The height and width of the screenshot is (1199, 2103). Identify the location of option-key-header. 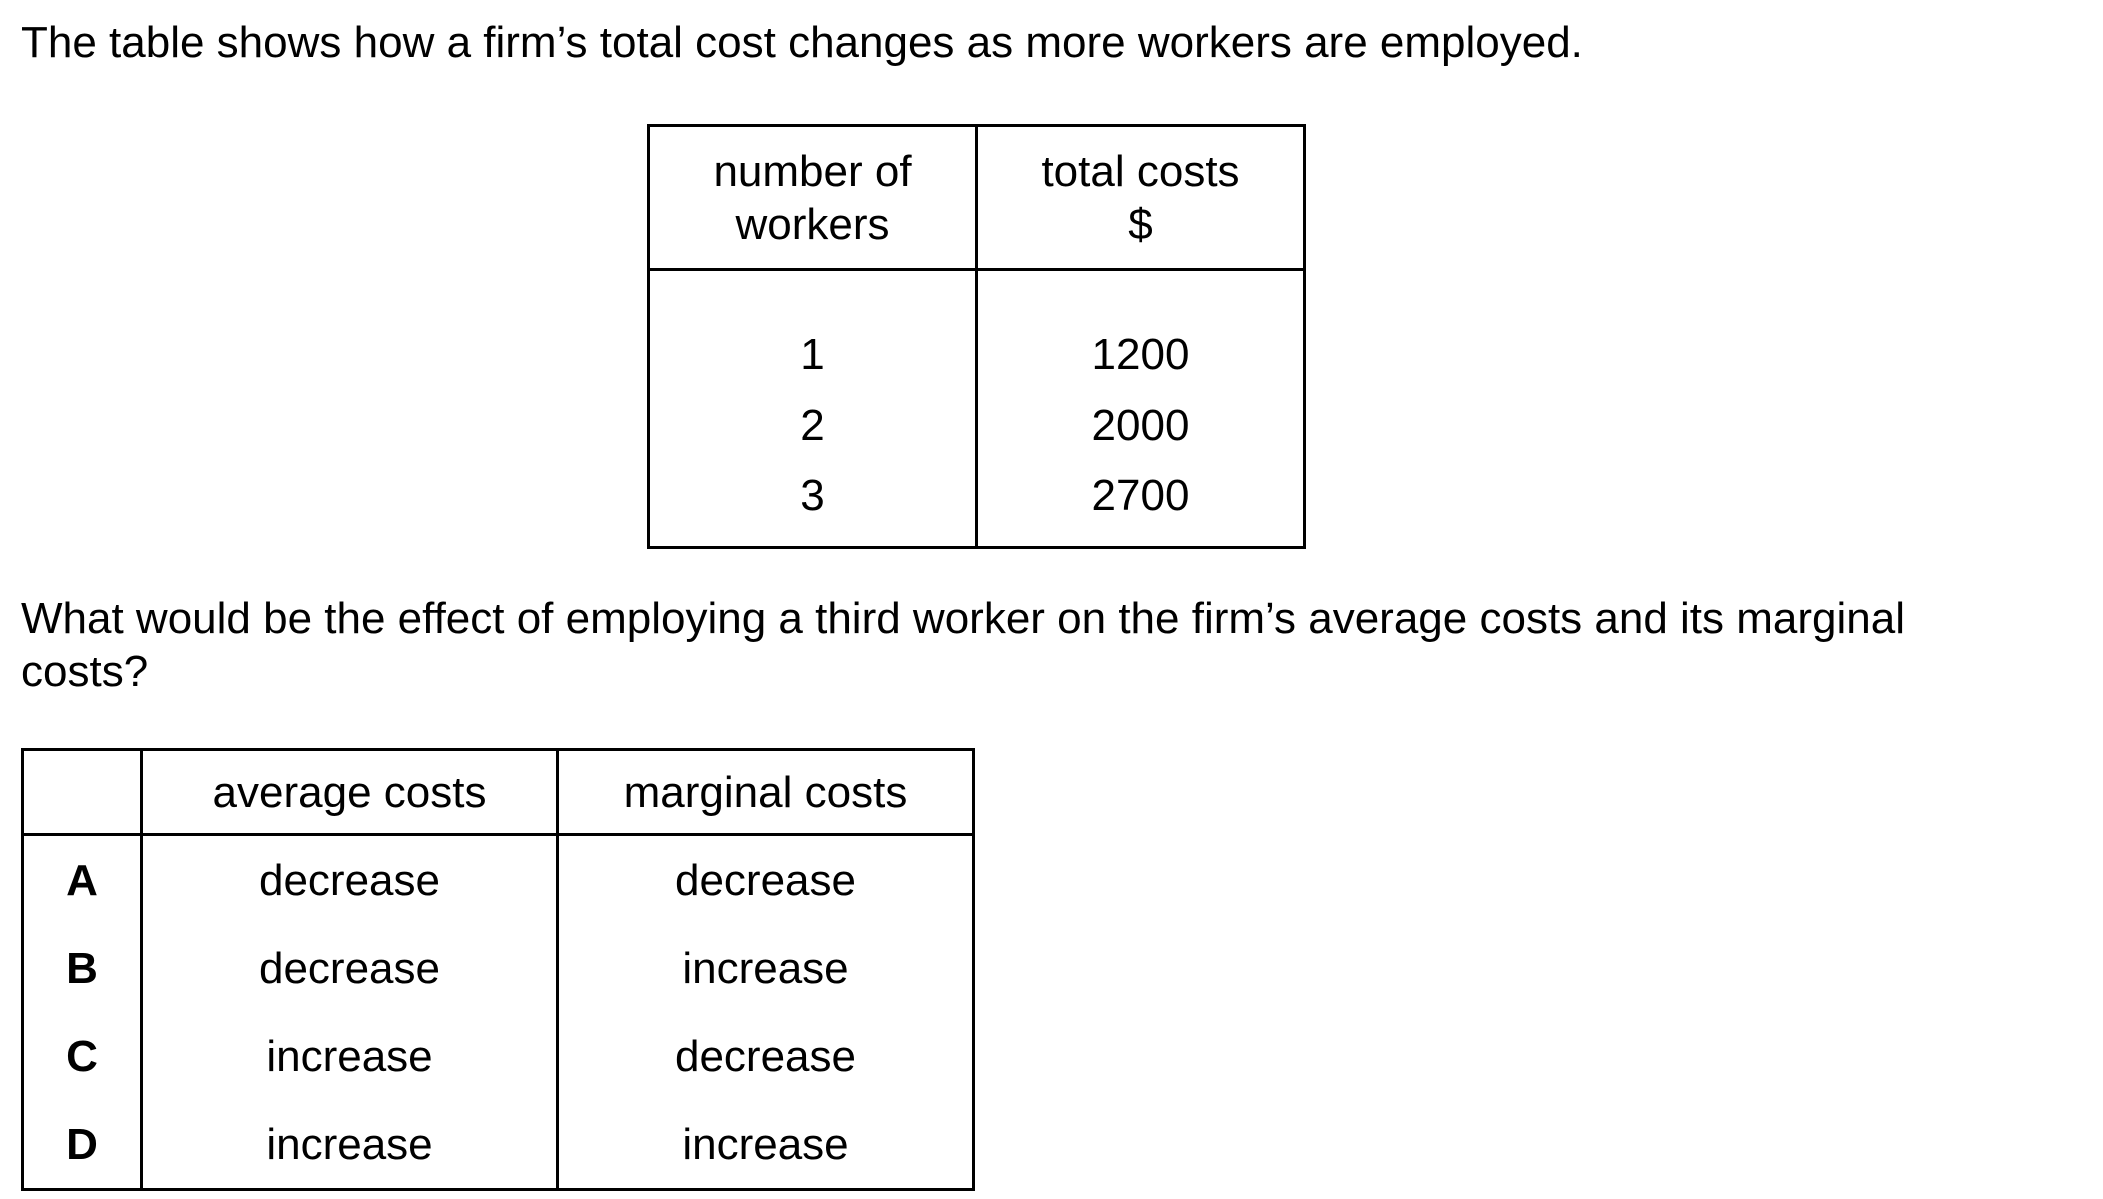
(82, 792).